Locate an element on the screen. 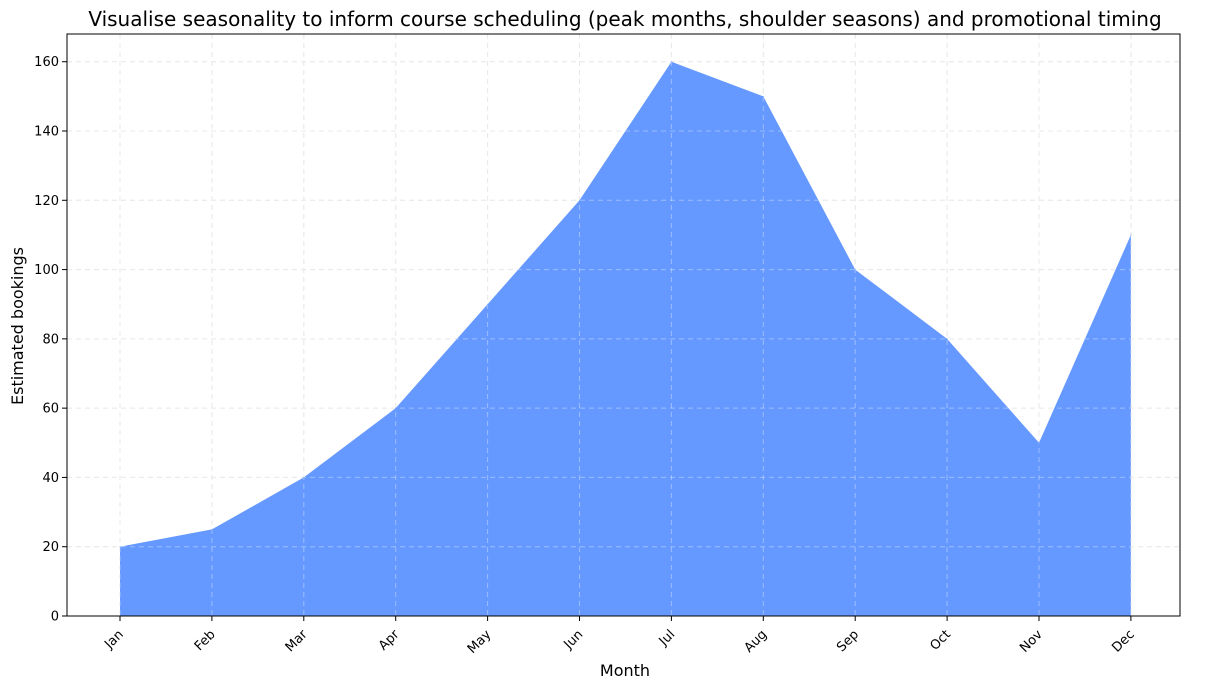  y-axis-ticks: 0 20 40 60 80 100 120 140 160 is located at coordinates (50, 340).